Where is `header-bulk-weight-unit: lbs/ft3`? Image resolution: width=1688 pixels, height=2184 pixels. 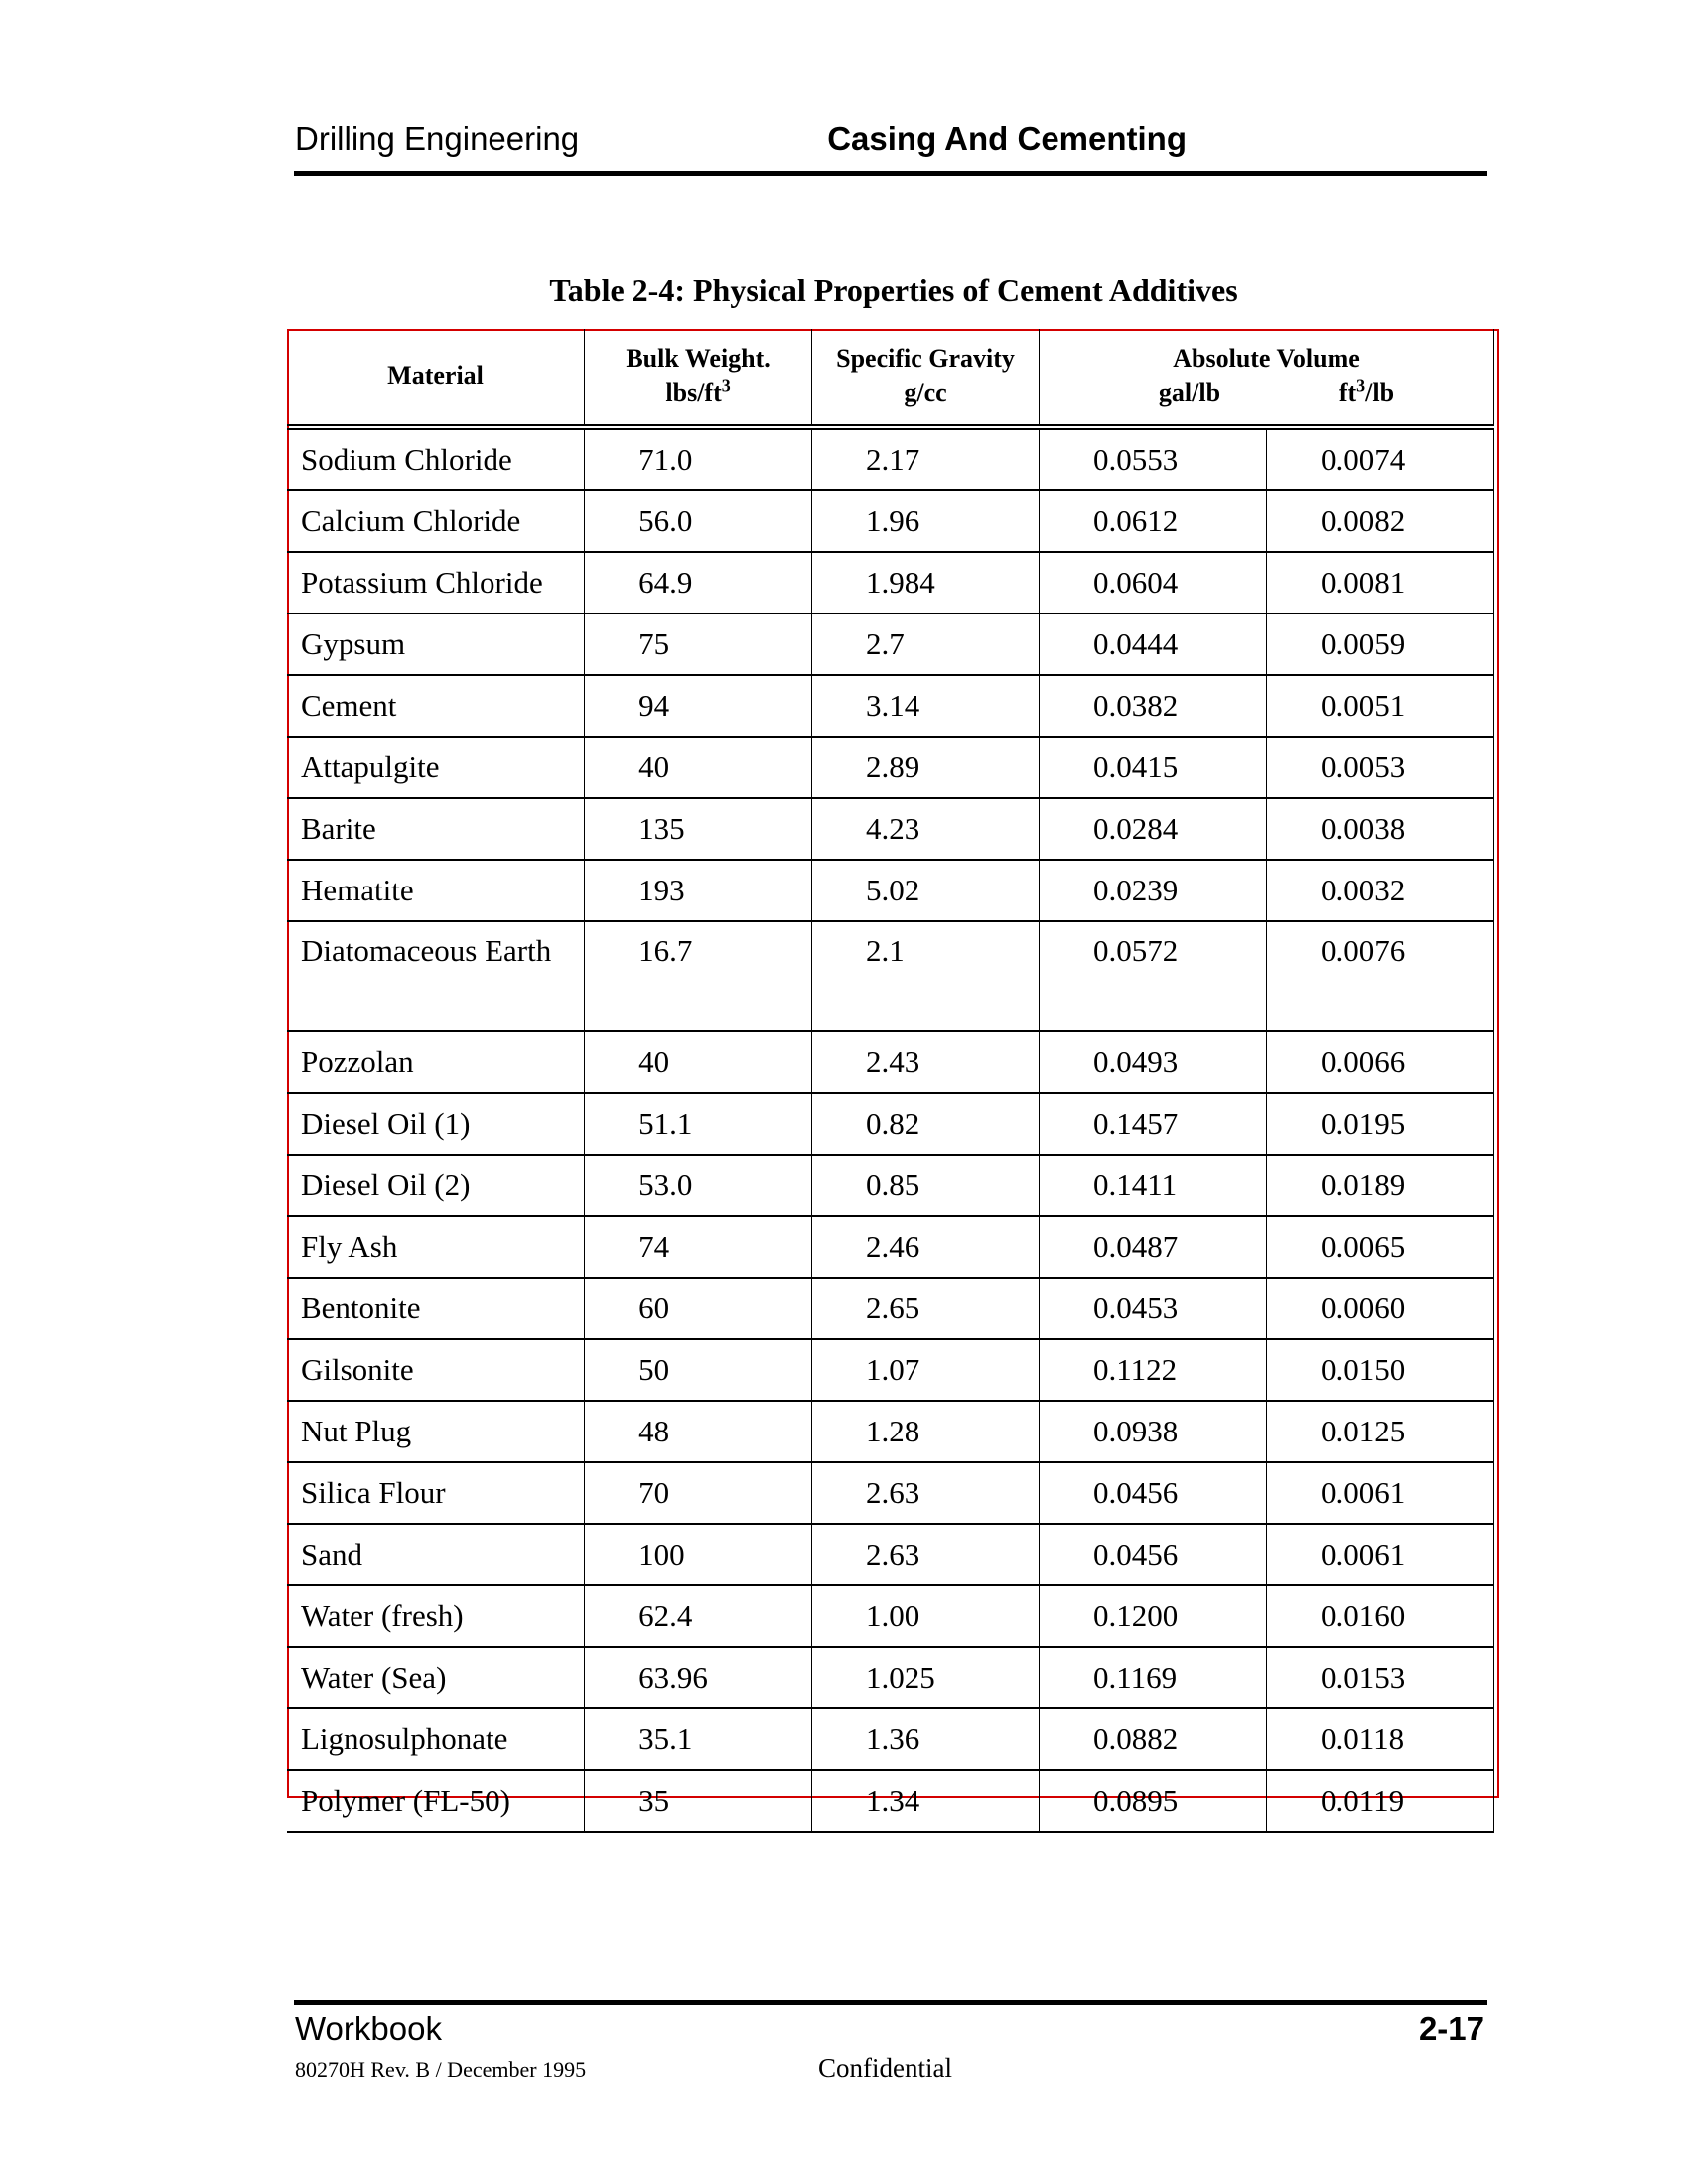 header-bulk-weight-unit: lbs/ft3 is located at coordinates (698, 391).